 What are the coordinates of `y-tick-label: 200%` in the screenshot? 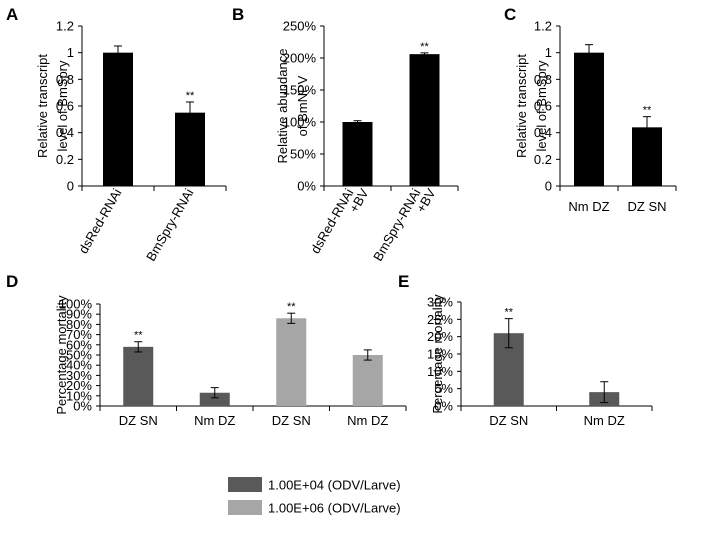 It's located at (300, 58).